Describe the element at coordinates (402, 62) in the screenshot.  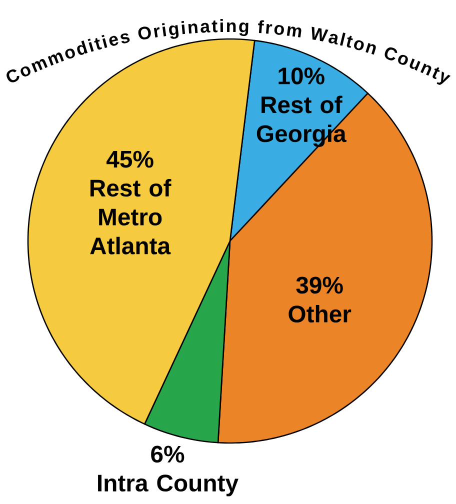
I see `chart-title: on County` at that location.